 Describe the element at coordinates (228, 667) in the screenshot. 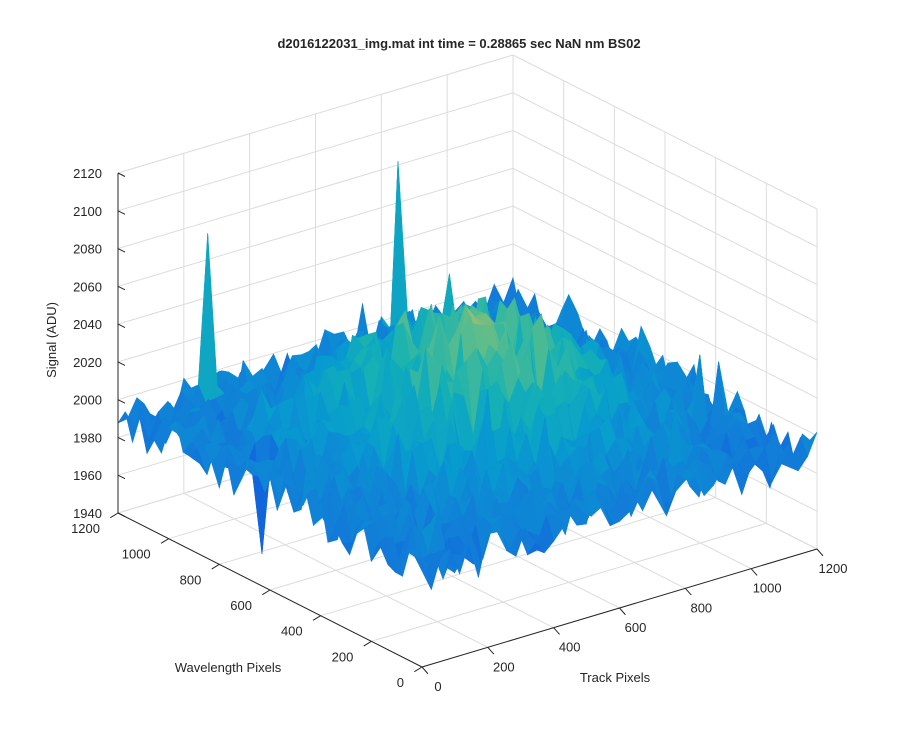

I see `y-axis-label: Wavelength Pixels` at that location.